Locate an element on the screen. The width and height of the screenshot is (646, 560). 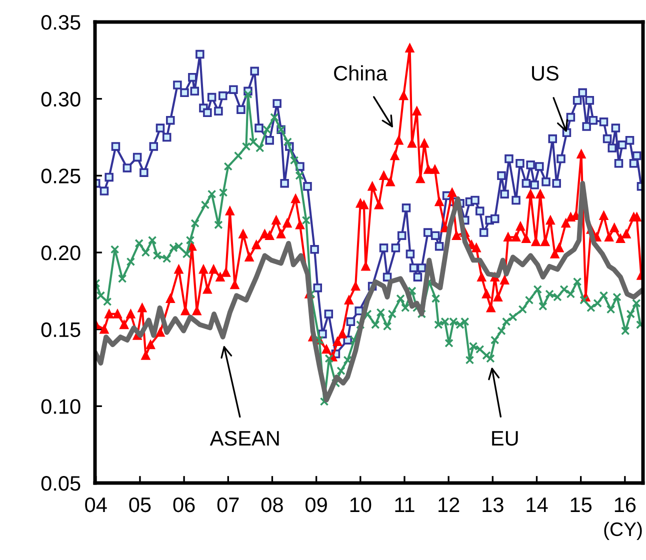
x-tick-label: 13 is located at coordinates (493, 504).